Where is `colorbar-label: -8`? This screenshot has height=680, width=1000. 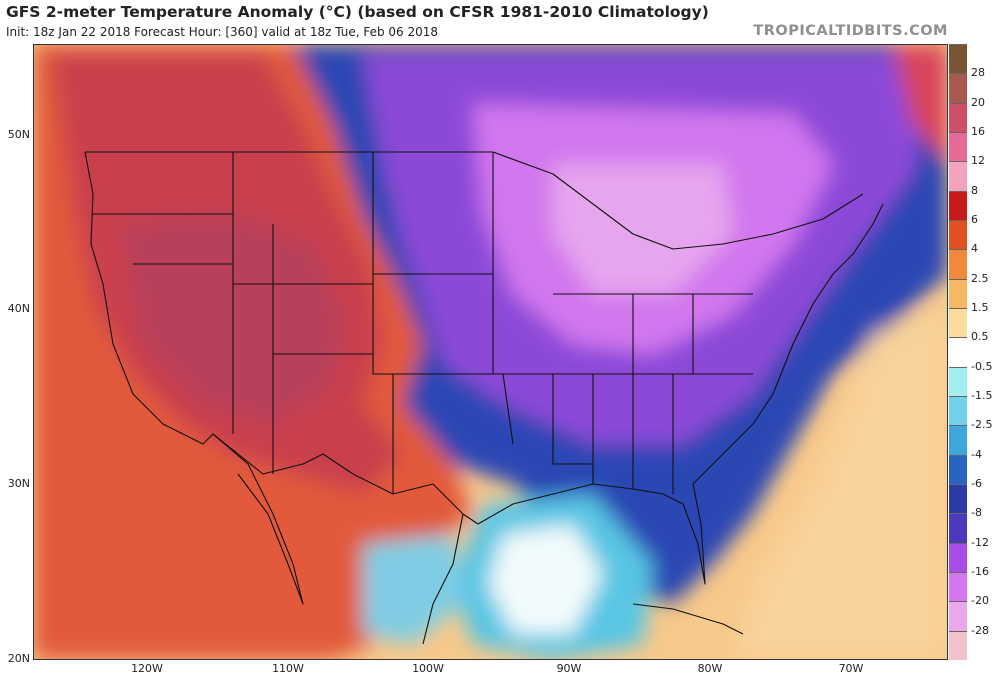
colorbar-label: -8 is located at coordinates (976, 513).